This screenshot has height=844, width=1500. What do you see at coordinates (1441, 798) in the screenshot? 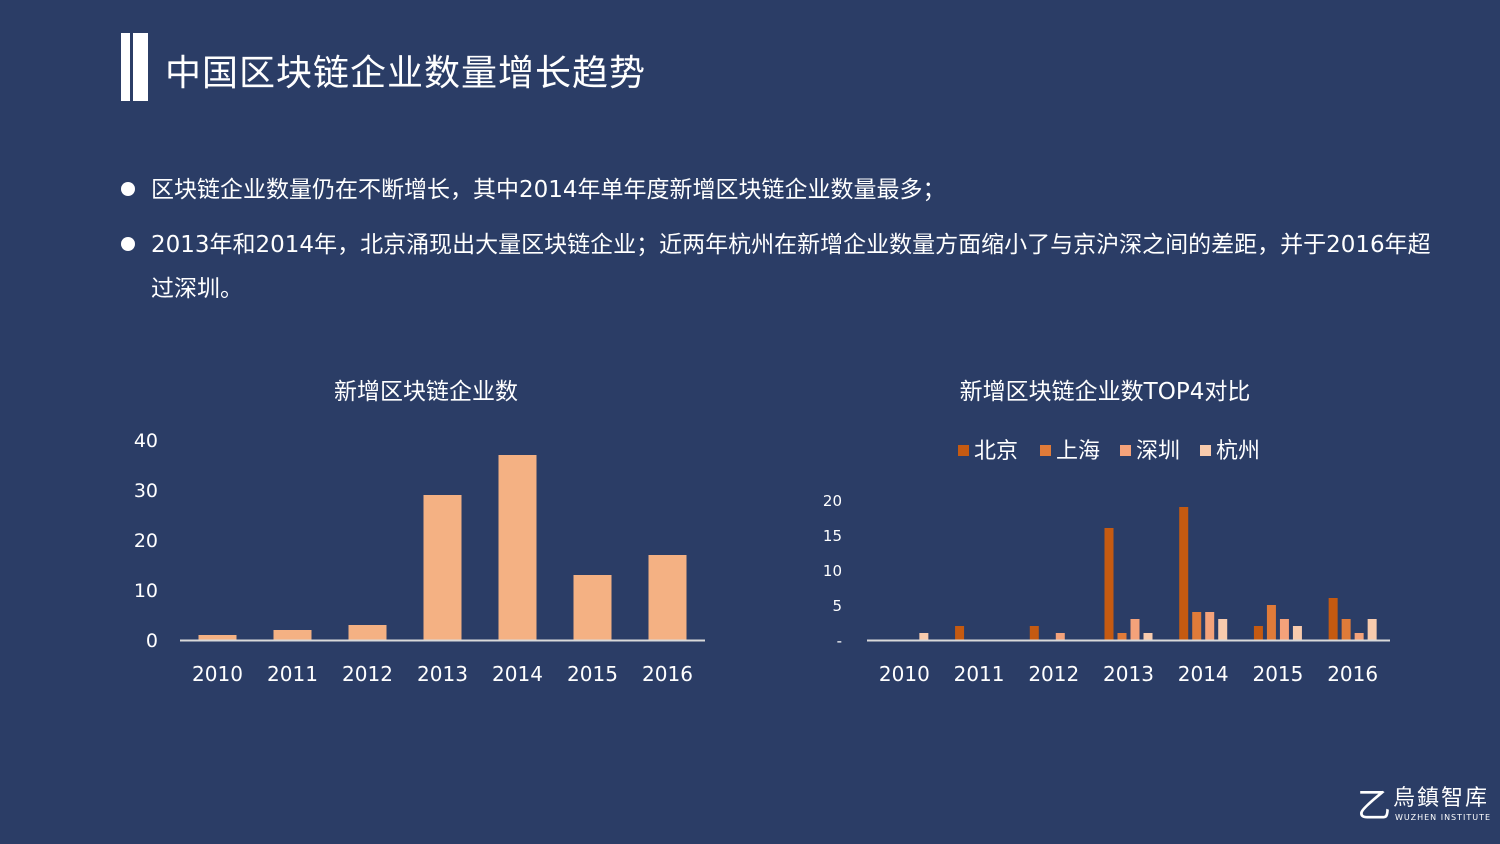
I see `logo-name: 烏鎮智库` at bounding box center [1441, 798].